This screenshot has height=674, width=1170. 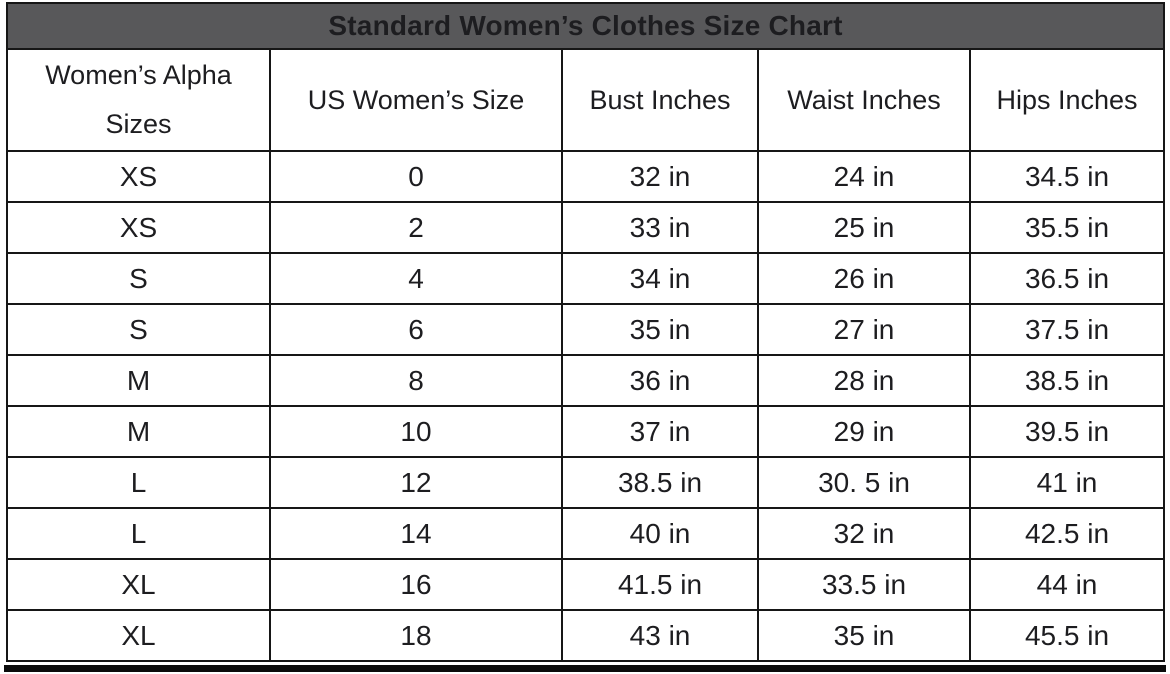 What do you see at coordinates (416, 278) in the screenshot?
I see `cell-us-womens-size: 4` at bounding box center [416, 278].